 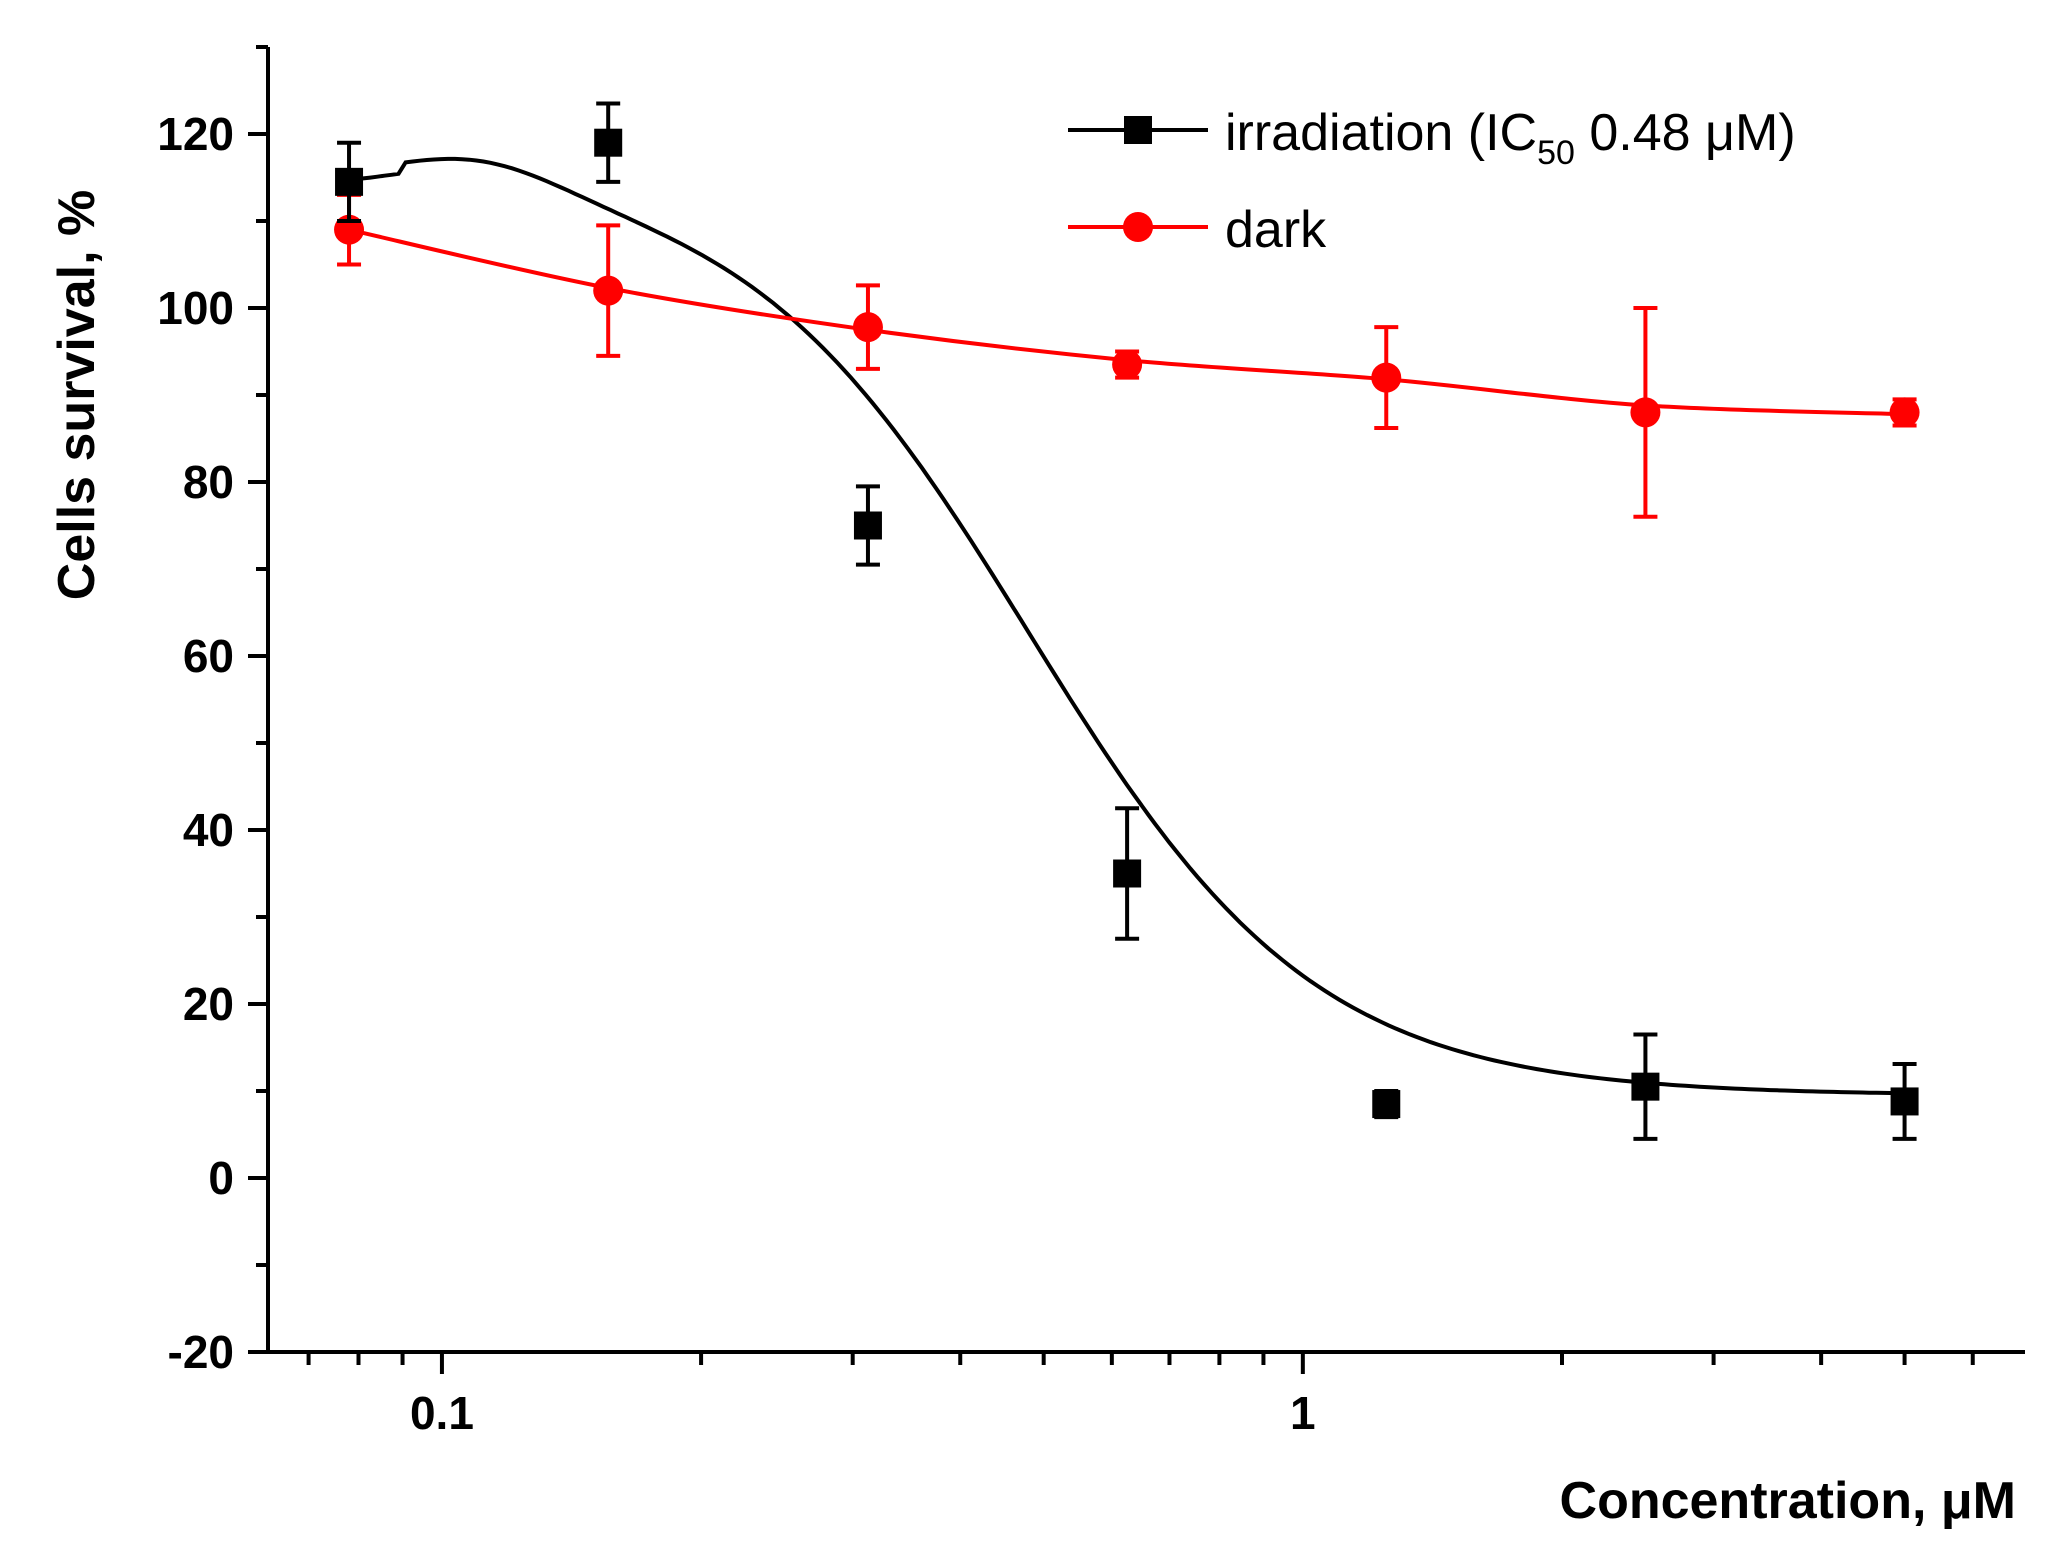 What do you see at coordinates (1685, 133) in the screenshot?
I see `legend-label-irradiation-suffix: 0.48 μM)` at bounding box center [1685, 133].